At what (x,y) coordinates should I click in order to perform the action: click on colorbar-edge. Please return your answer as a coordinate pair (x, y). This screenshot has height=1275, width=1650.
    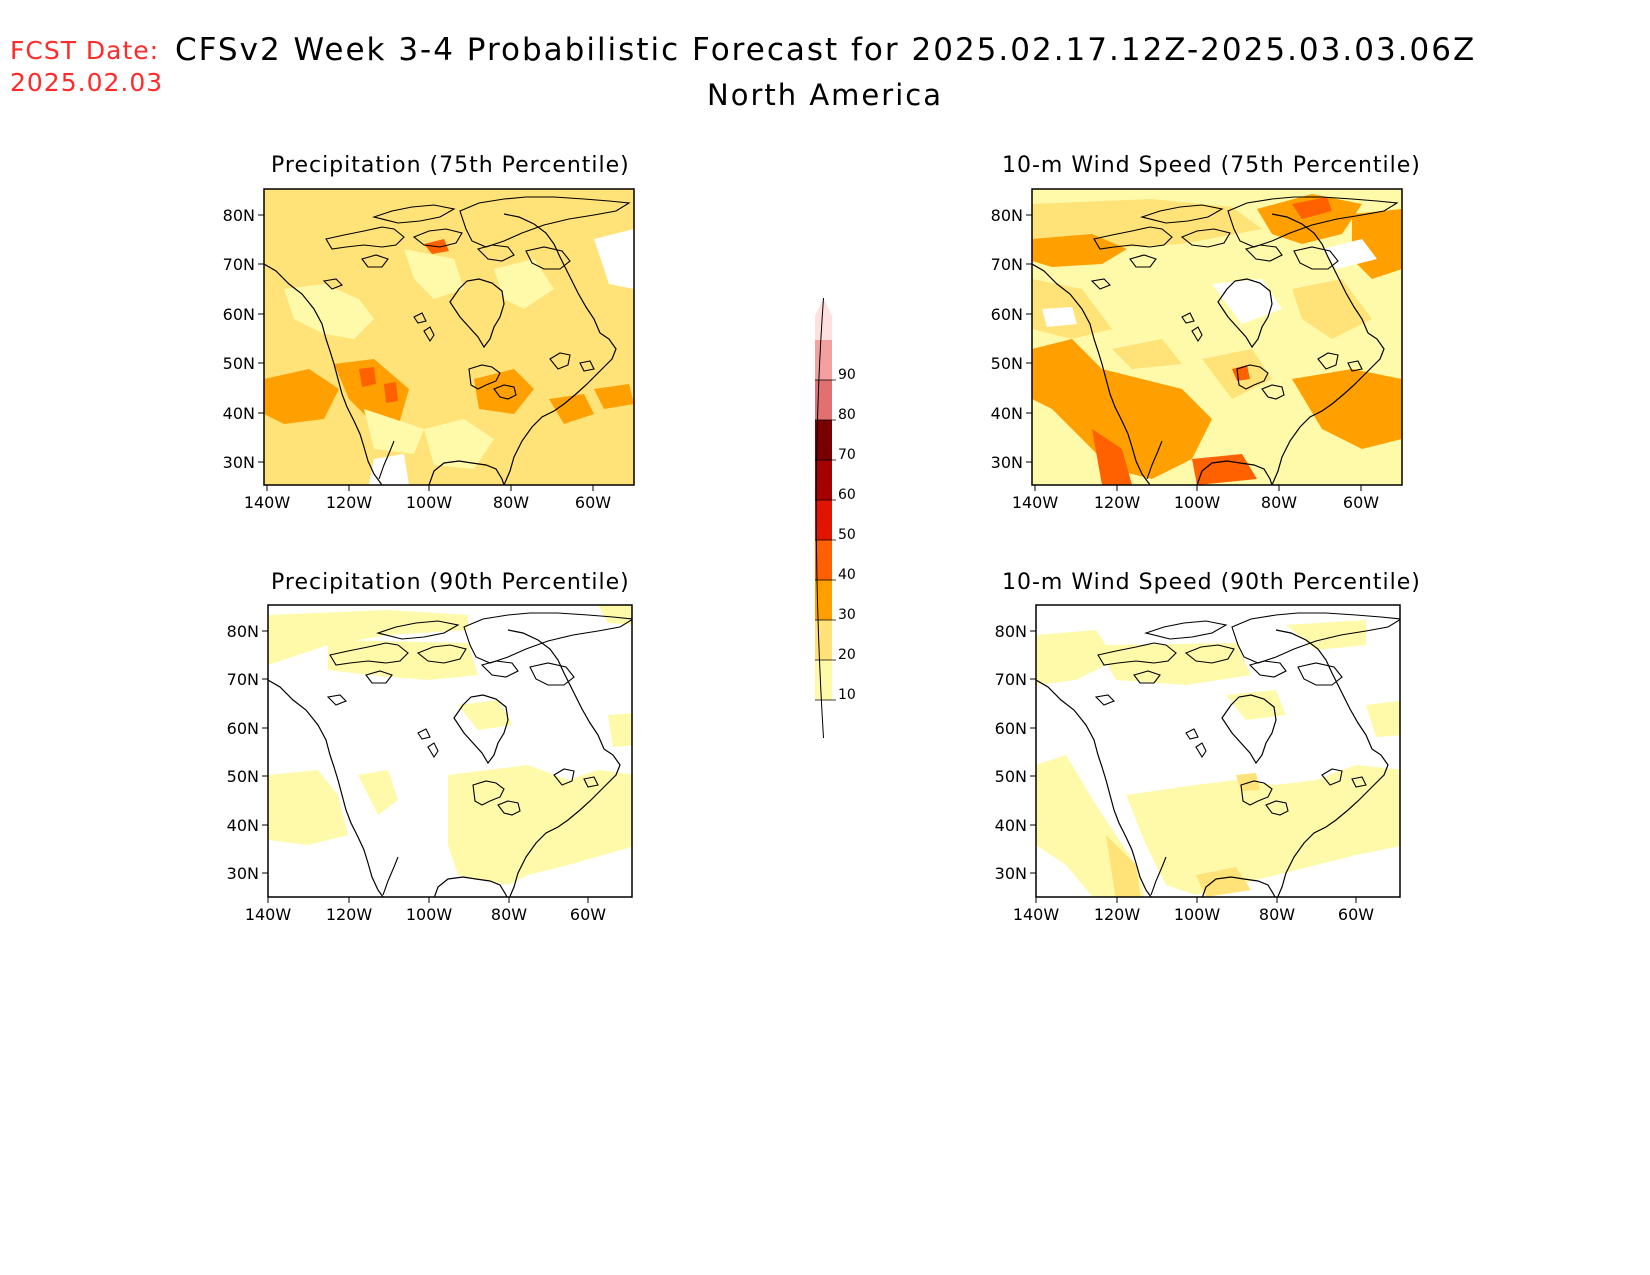
    Looking at the image, I should click on (819, 518).